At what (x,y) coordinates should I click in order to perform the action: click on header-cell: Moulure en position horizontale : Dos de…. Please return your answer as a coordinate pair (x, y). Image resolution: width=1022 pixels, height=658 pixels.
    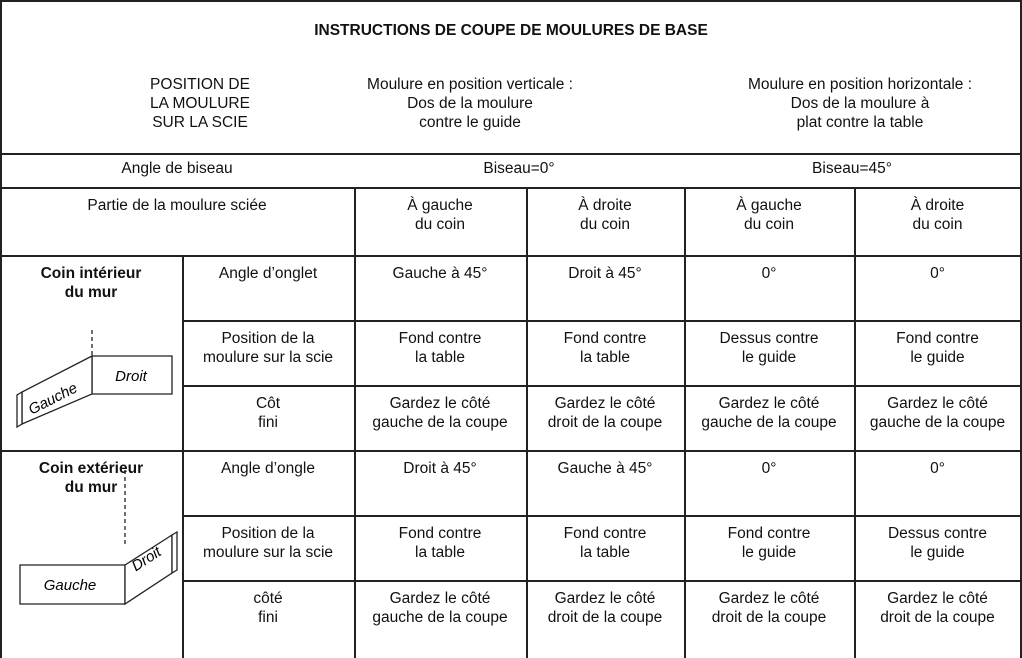
    Looking at the image, I should click on (860, 103).